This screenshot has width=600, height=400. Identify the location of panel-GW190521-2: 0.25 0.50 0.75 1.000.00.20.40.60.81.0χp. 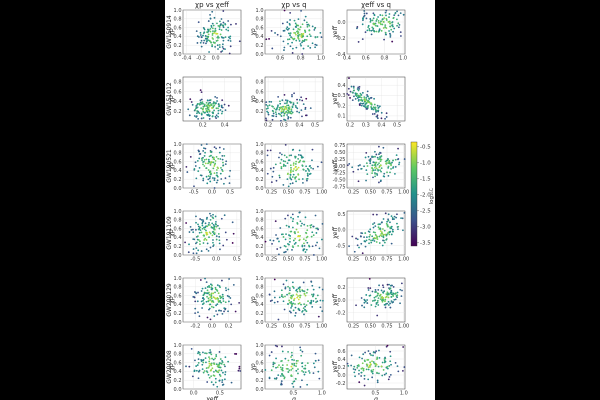
(288, 169).